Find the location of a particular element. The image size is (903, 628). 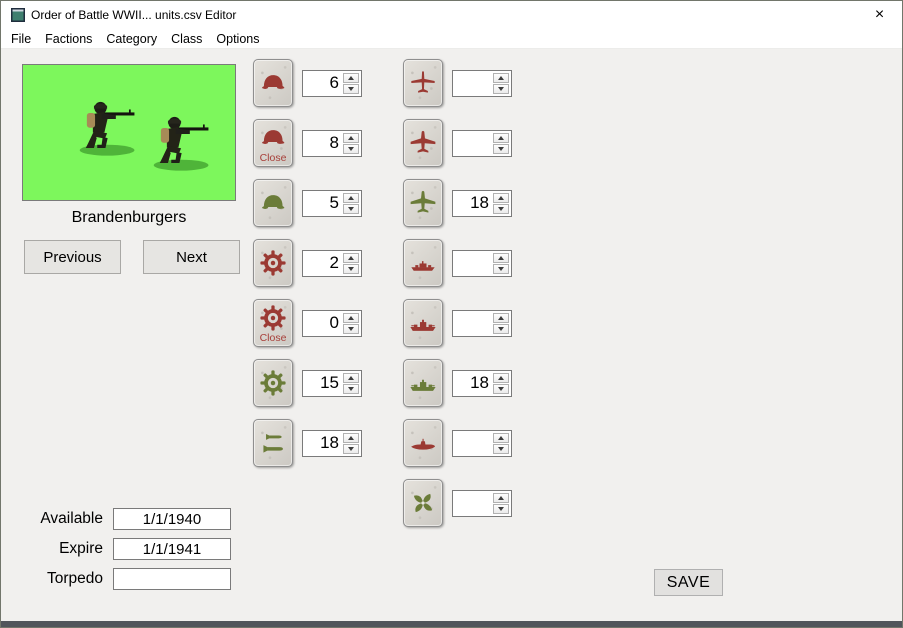

green-bombs-icon-button is located at coordinates (273, 443).